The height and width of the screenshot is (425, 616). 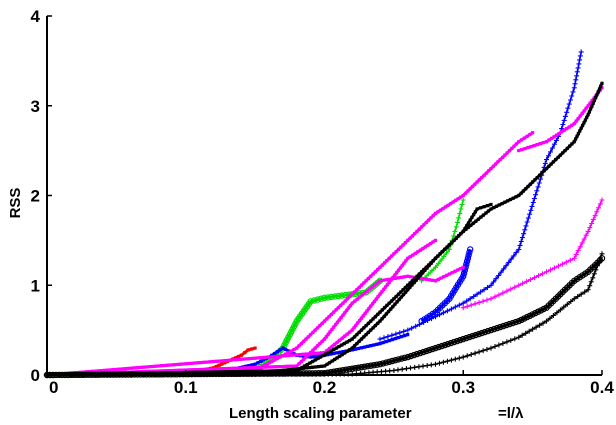 What do you see at coordinates (463, 387) in the screenshot?
I see `x-tick-label: 0.3` at bounding box center [463, 387].